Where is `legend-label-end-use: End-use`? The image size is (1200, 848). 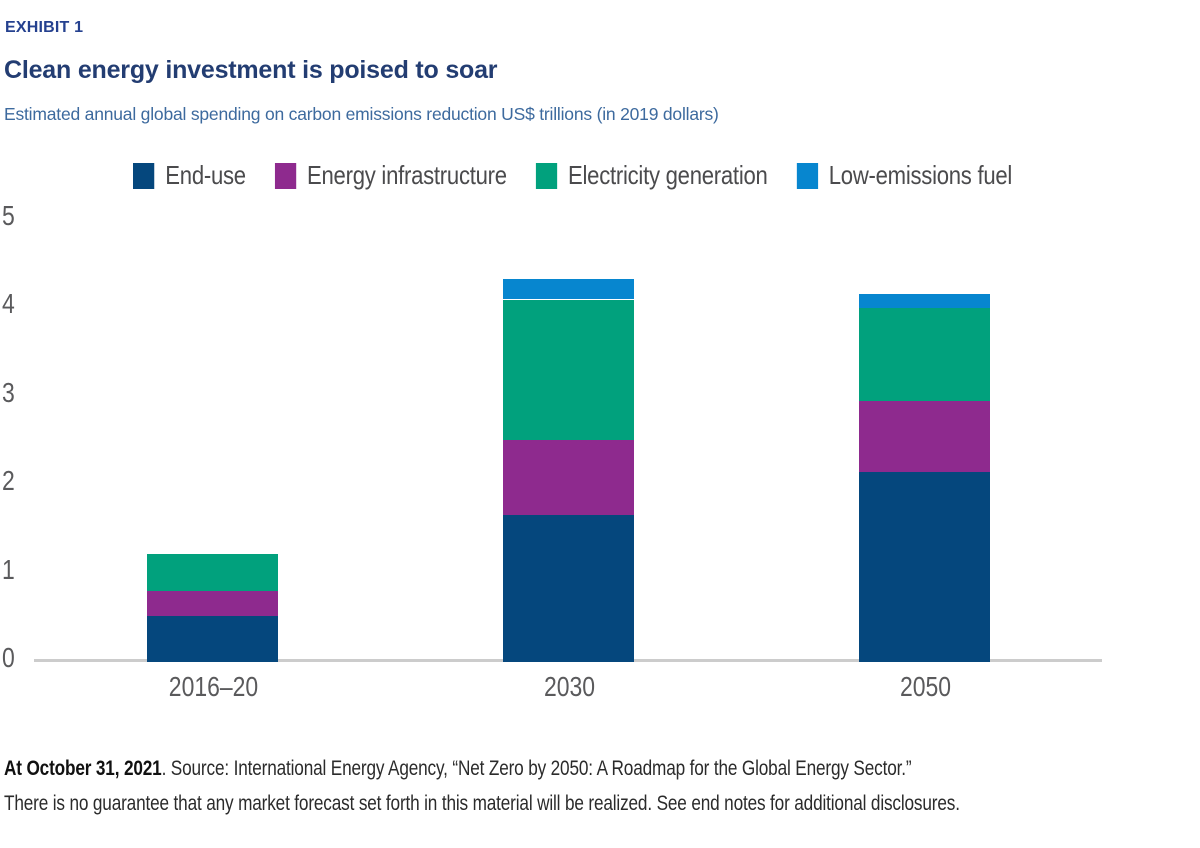
legend-label-end-use: End-use is located at coordinates (205, 175).